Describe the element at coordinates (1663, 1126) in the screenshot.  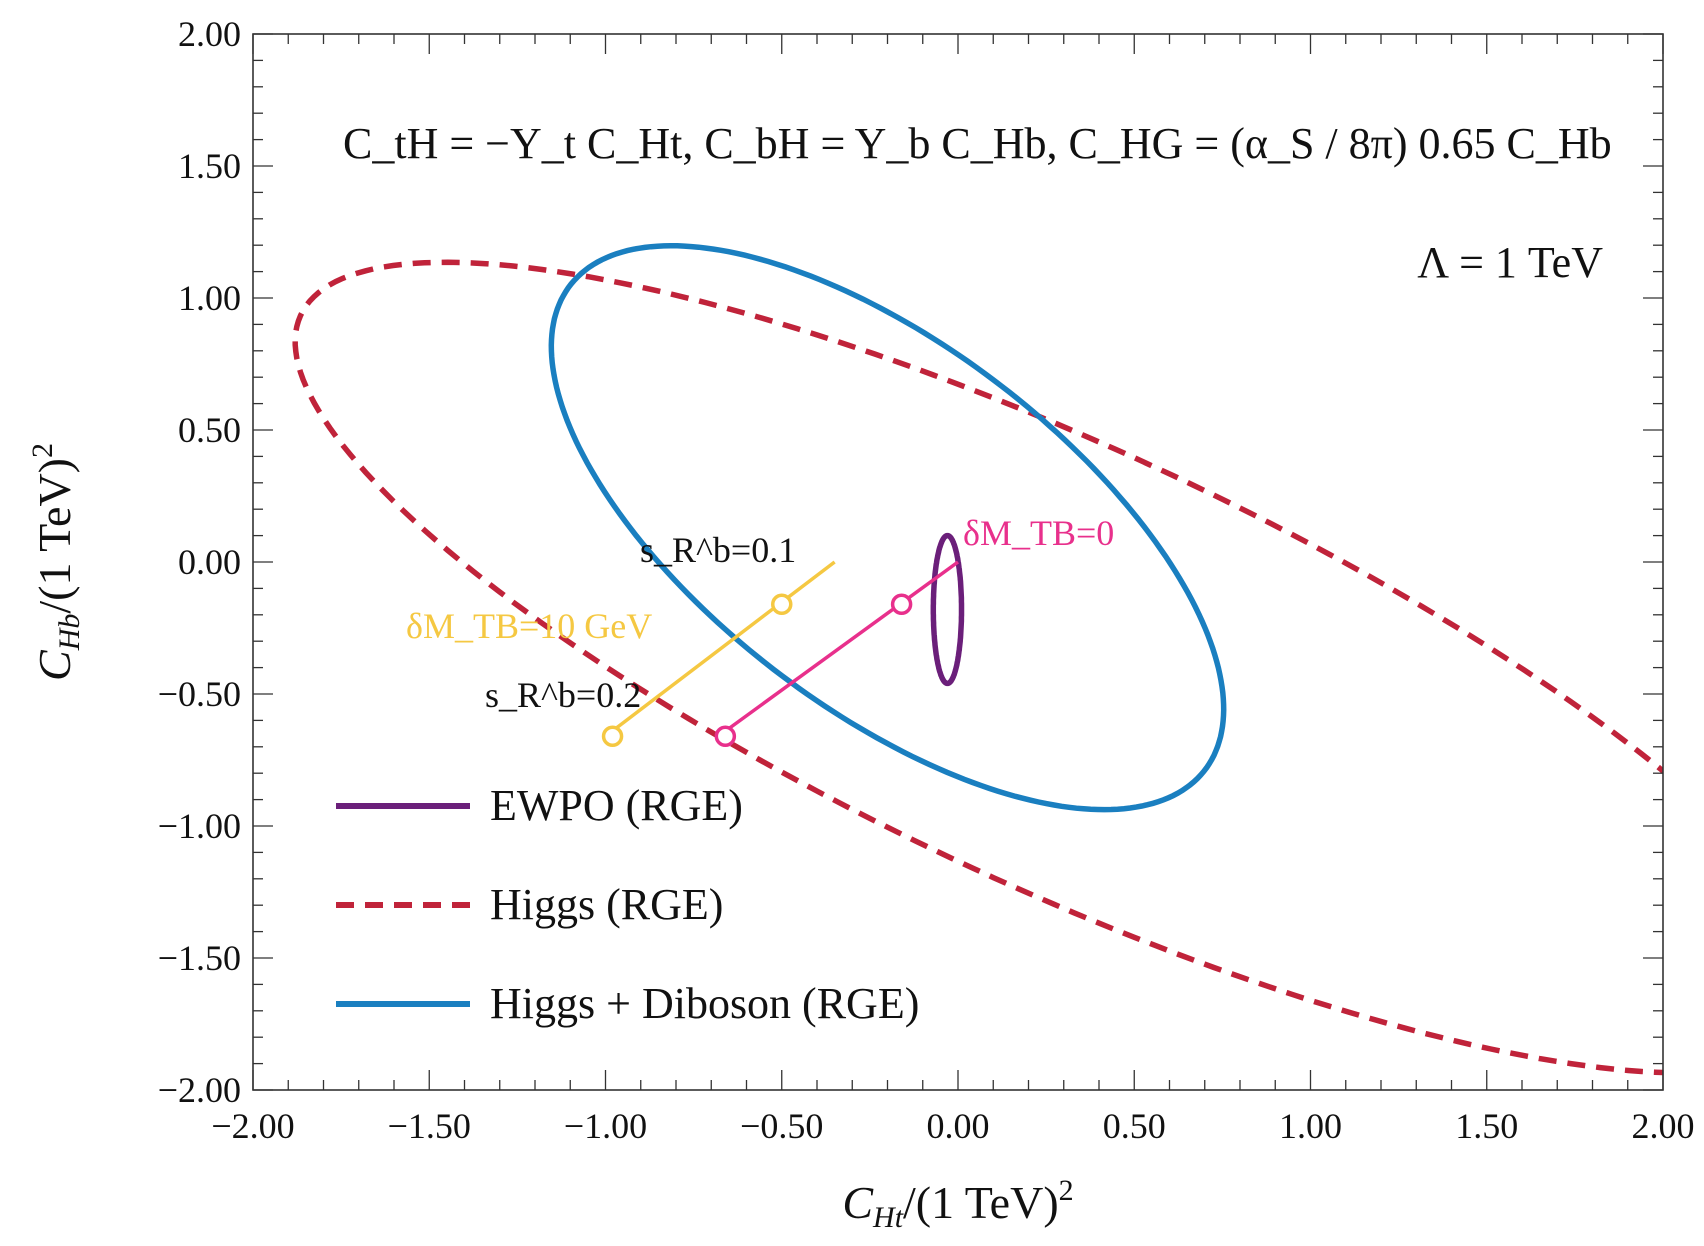
I see `x-tick-label: 2.00` at that location.